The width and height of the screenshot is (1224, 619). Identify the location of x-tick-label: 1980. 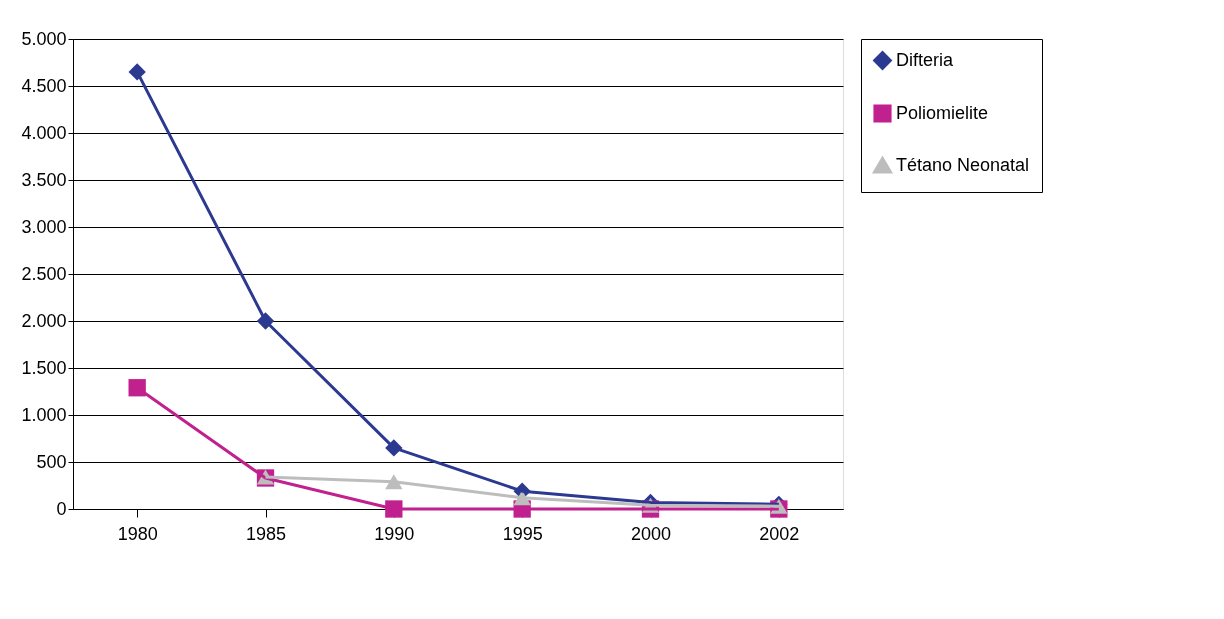
(137, 533).